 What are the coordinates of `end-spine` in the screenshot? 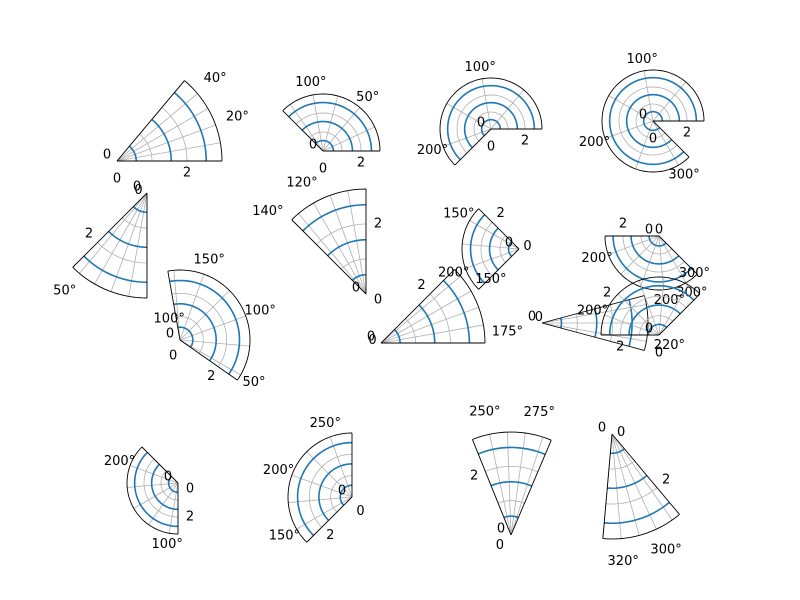 It's located at (531, 488).